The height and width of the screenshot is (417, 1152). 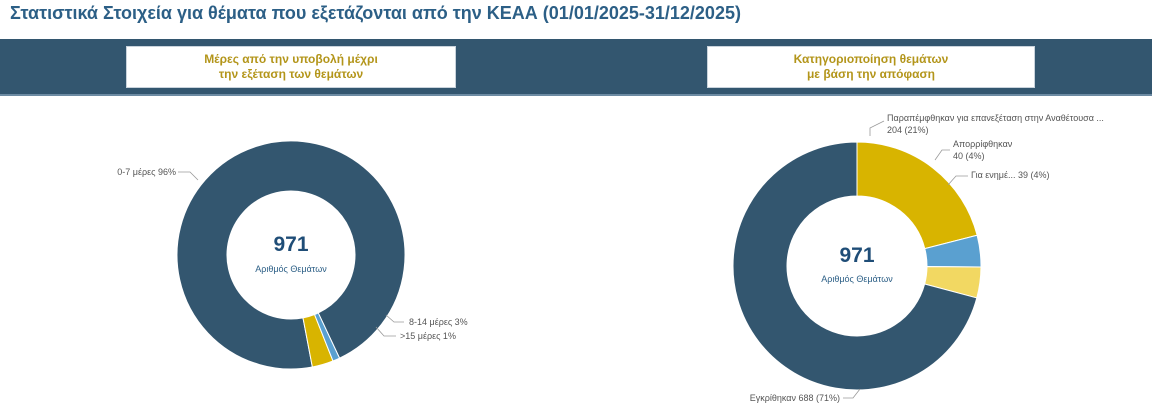 I want to click on panel-title-decision-line1: Κατηγοριοποίηση θεμάτων, so click(x=871, y=59).